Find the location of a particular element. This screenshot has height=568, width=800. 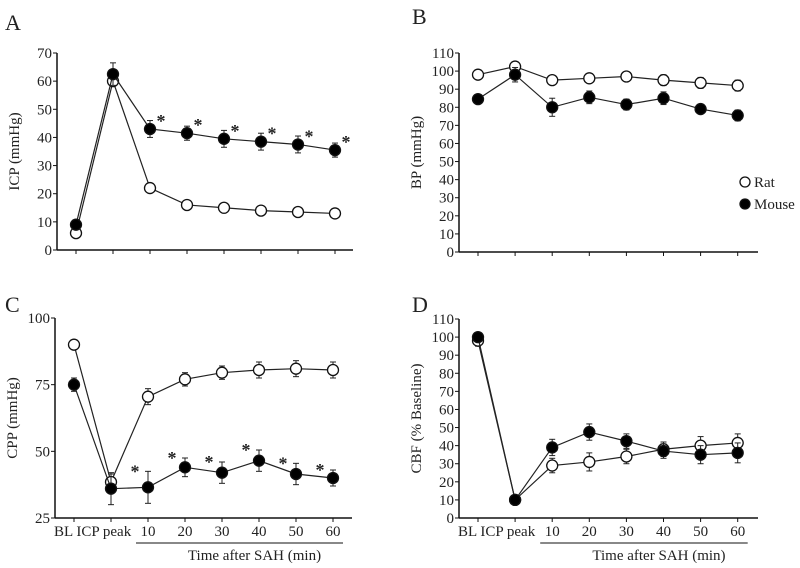

y-axis-label: CBF (% Baseline) is located at coordinates (417, 419).